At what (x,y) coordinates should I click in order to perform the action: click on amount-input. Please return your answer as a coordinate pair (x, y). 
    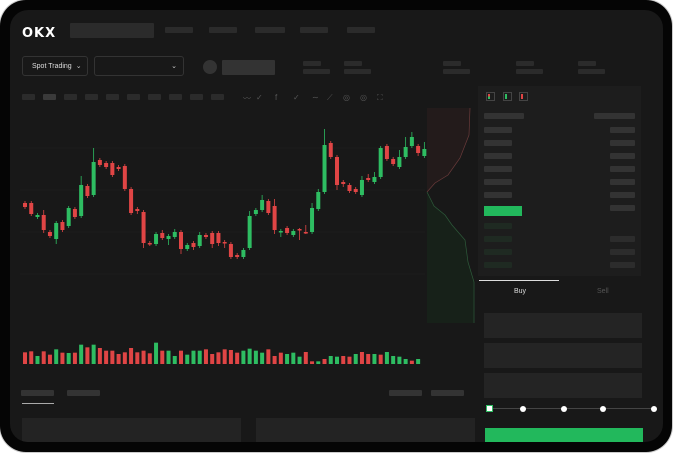
    Looking at the image, I should click on (563, 355).